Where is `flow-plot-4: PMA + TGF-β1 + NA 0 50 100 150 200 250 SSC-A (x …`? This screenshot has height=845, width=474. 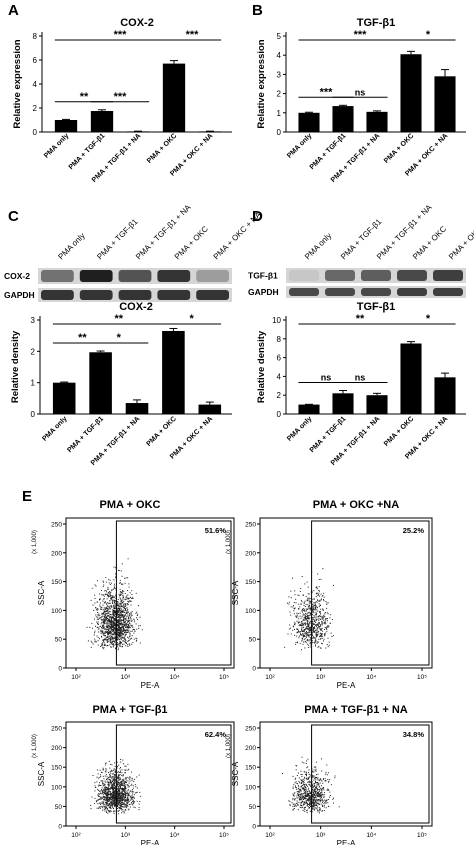 flow-plot-4: PMA + TGF-β1 + NA 0 50 100 150 200 250 SSC-A (x … is located at coordinates (329, 774).